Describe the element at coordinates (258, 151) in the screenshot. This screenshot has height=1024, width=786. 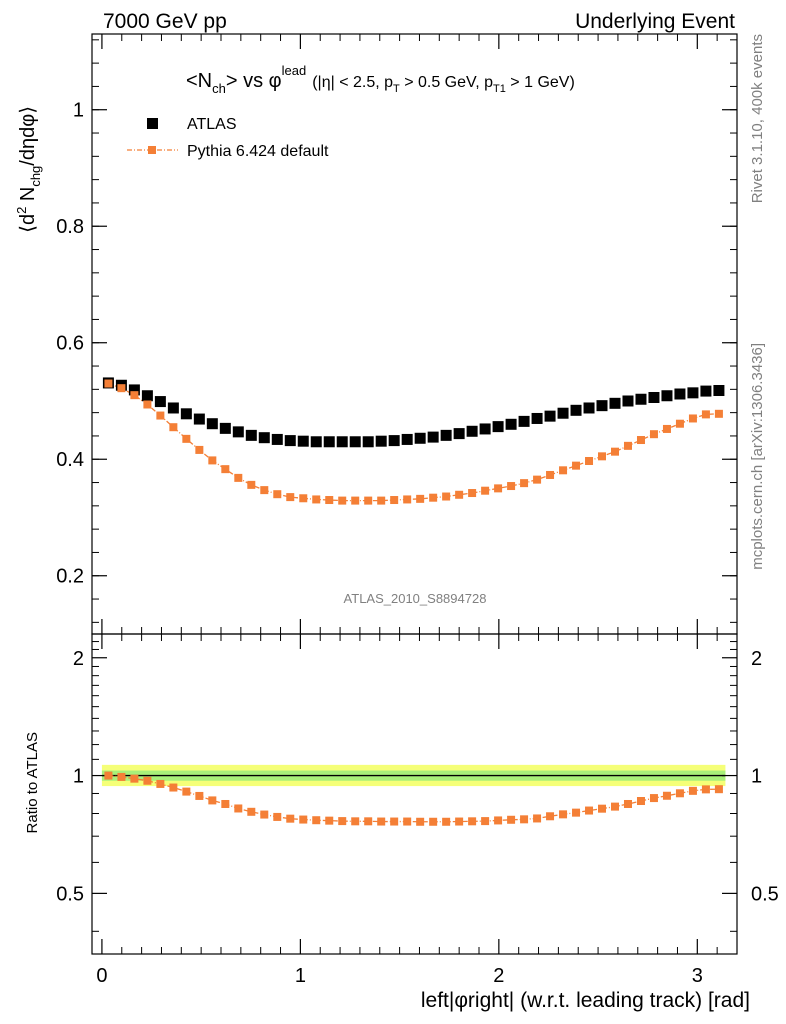
I see `legend-pythia-label: Pythia 6.424 default` at that location.